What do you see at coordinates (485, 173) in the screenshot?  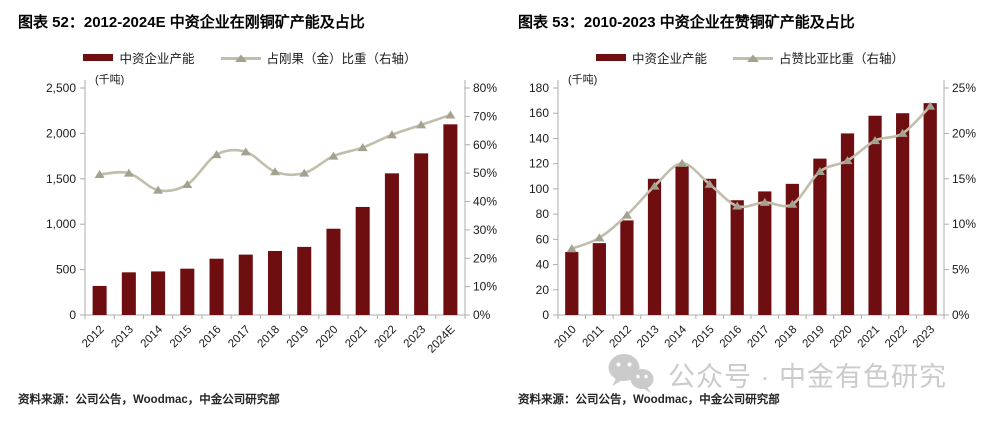 I see `svg-text: 50%` at bounding box center [485, 173].